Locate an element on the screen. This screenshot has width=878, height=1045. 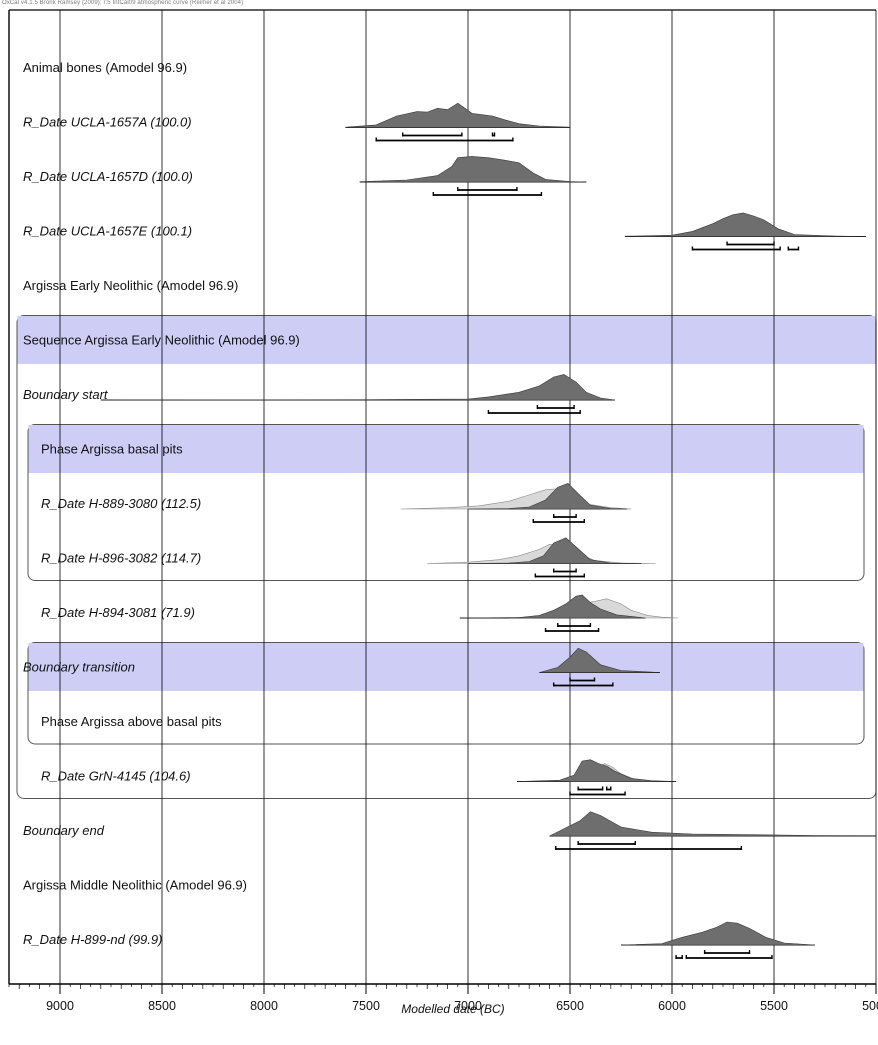
tick-label-5500: 5500 is located at coordinates (774, 1006).